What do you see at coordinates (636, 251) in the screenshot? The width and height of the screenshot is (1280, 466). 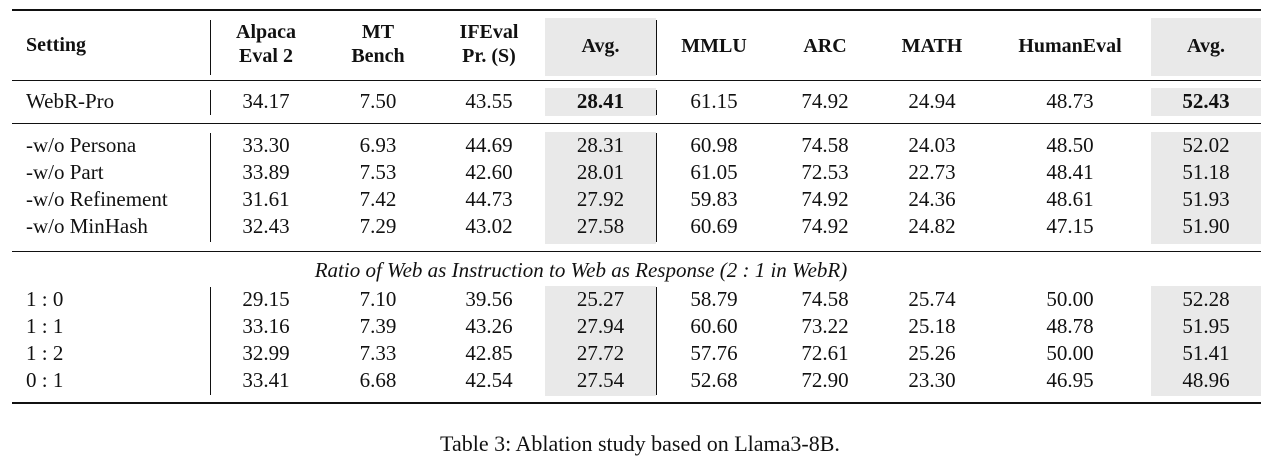 I see `ablation-rule` at bounding box center [636, 251].